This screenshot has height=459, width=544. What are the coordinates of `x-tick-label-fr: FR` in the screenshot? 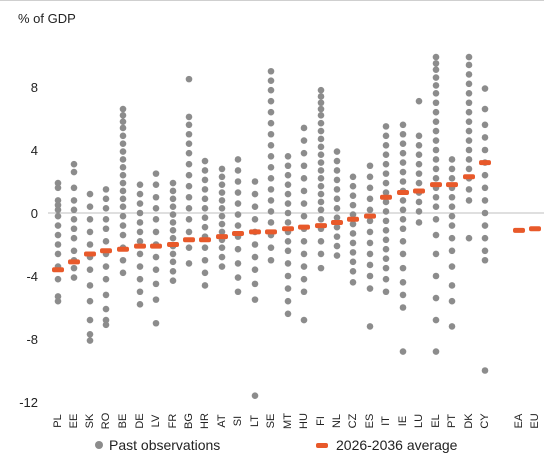 It's located at (173, 421).